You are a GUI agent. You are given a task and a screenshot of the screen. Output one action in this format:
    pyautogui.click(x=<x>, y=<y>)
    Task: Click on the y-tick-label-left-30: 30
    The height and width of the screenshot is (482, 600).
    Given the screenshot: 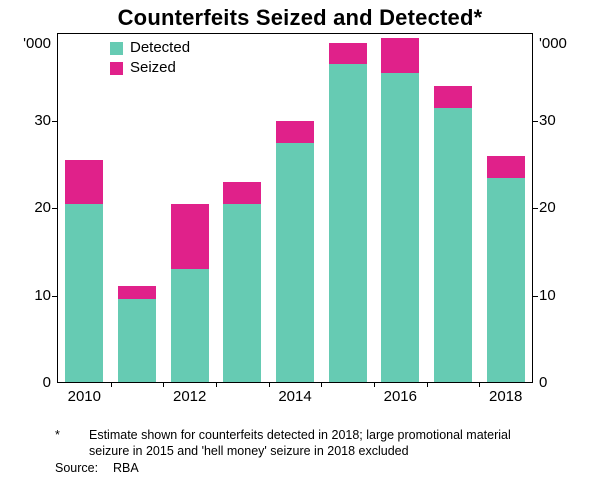 What is the action you would take?
    pyautogui.click(x=42, y=120)
    